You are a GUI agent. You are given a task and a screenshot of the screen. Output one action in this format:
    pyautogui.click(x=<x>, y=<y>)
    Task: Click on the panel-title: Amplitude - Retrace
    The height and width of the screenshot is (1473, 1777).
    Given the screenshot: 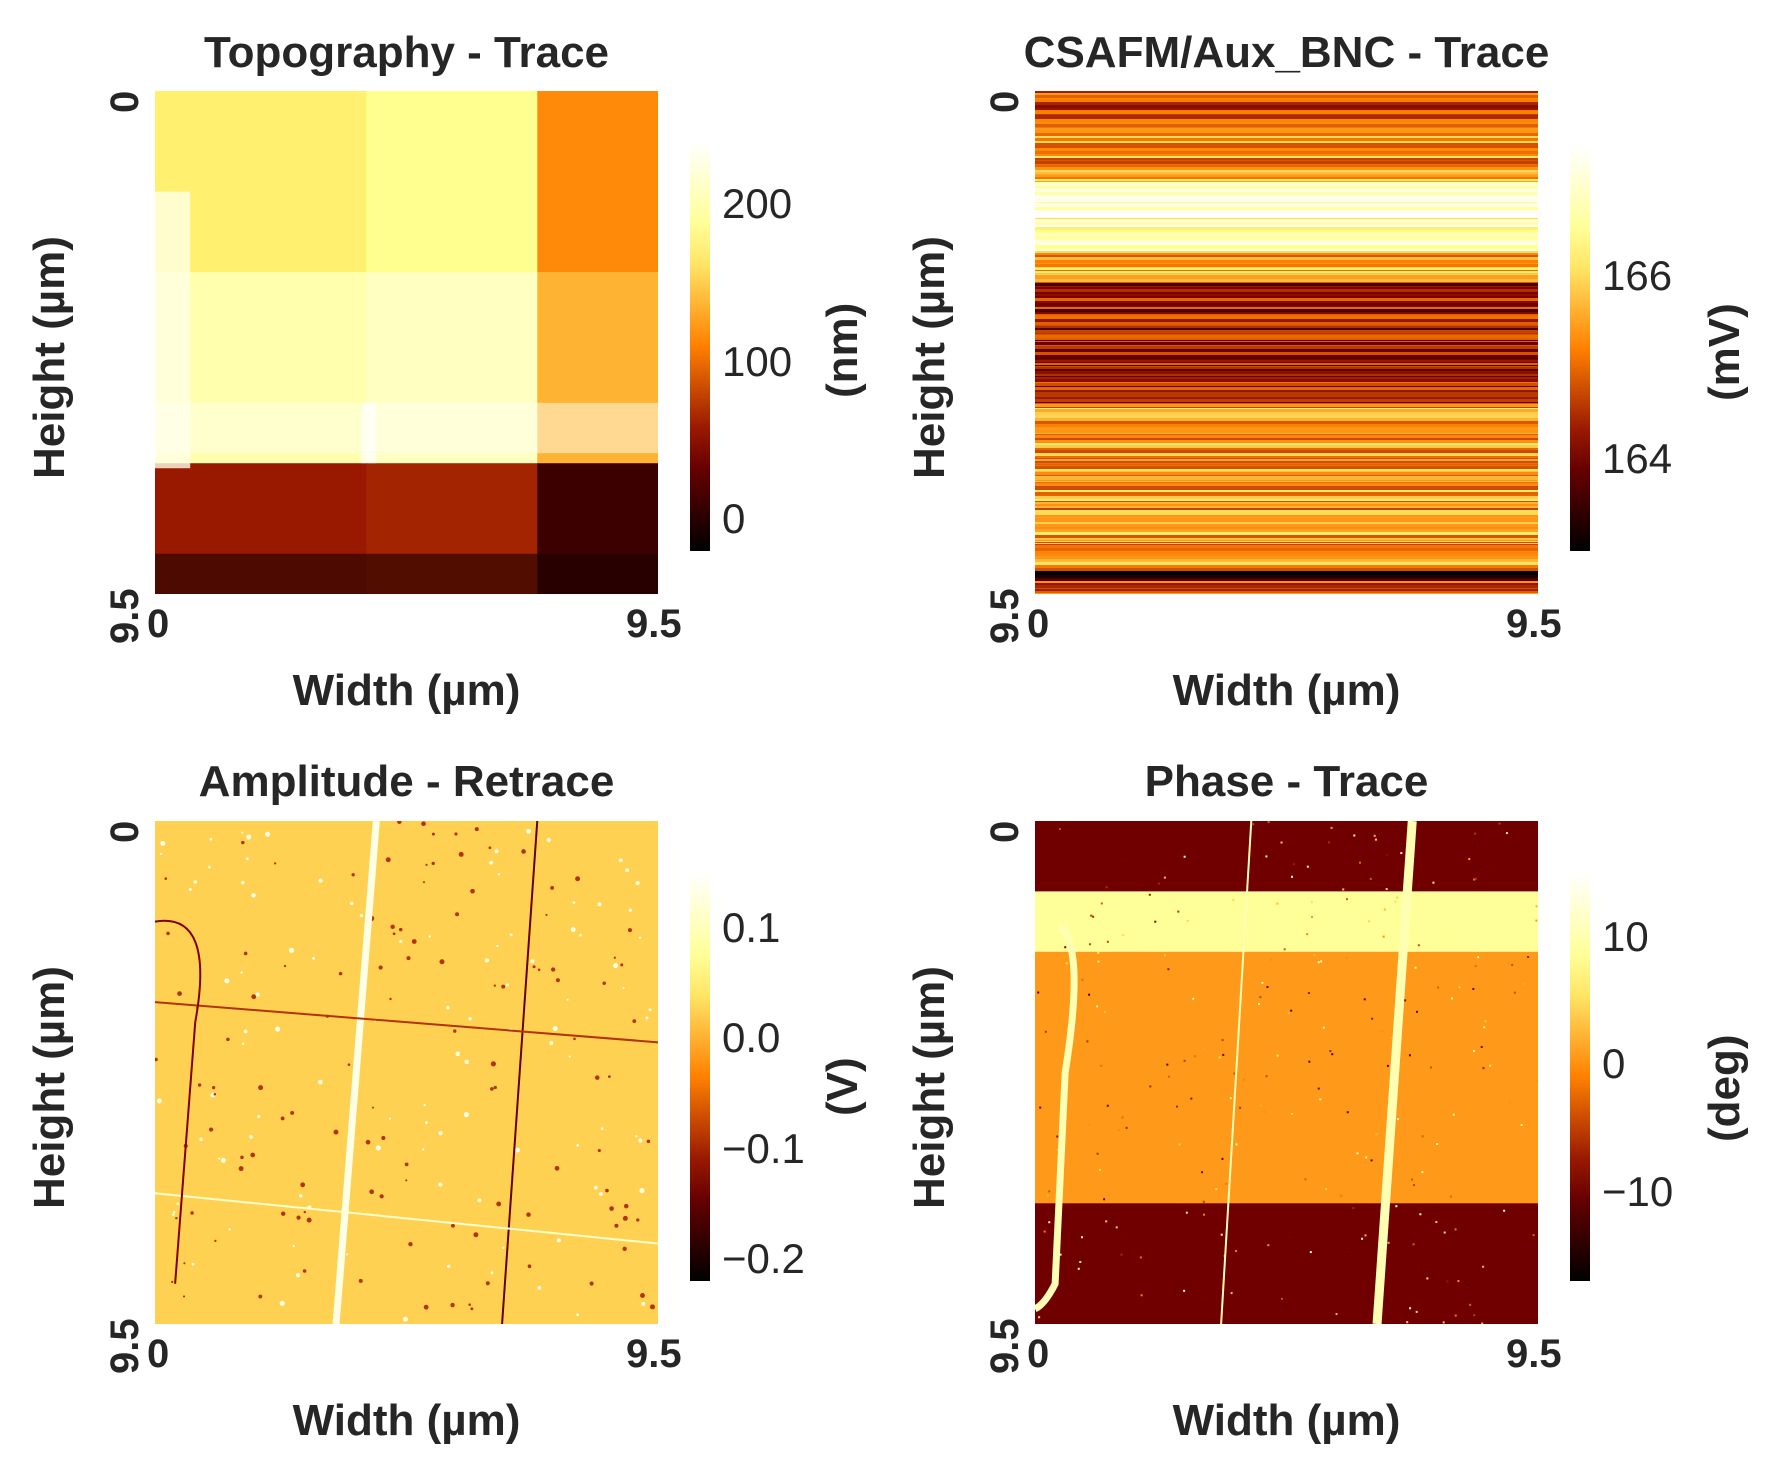 What is the action you would take?
    pyautogui.click(x=406, y=781)
    